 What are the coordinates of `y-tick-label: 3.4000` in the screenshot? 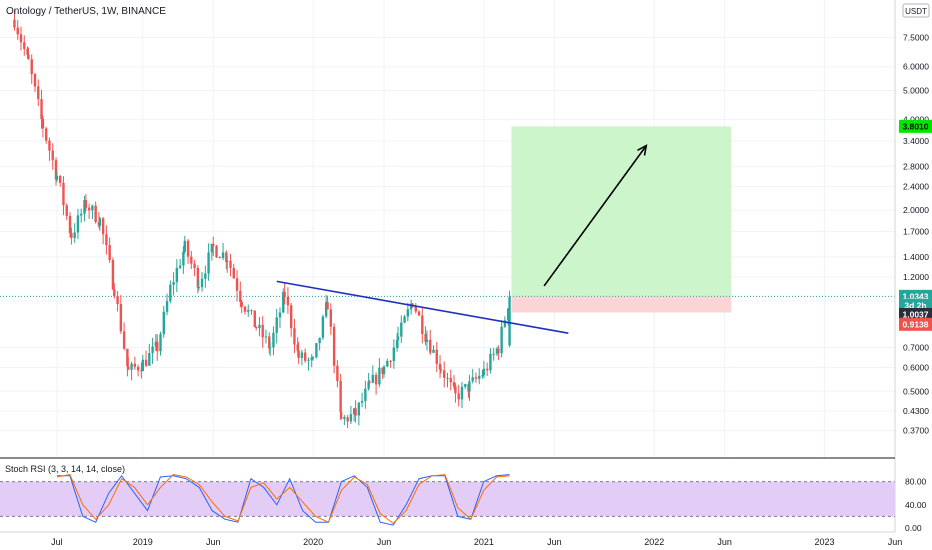 It's located at (916, 141).